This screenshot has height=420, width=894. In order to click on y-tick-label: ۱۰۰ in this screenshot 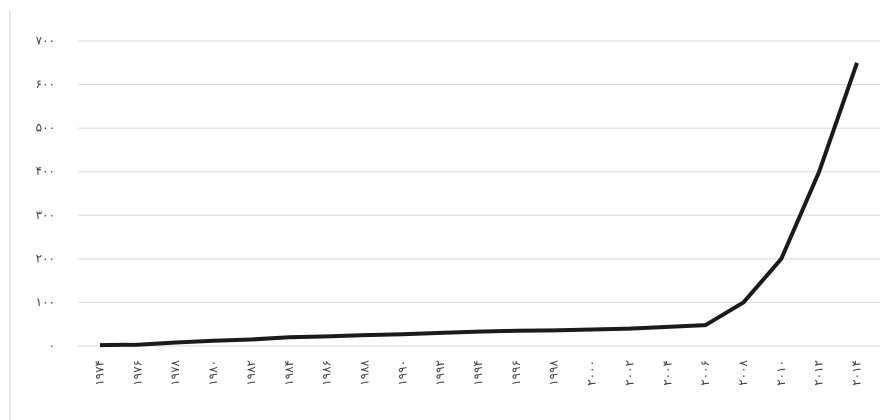, I will do `click(45, 302)`.